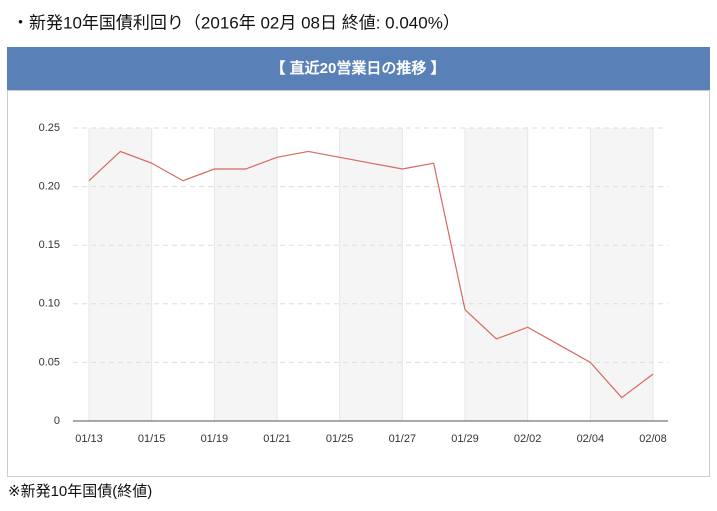 The image size is (717, 511). What do you see at coordinates (236, 22) in the screenshot?
I see `chart-title: ・新発10年国債利回り（2016年 02月 08日 終値: 0.040%）` at bounding box center [236, 22].